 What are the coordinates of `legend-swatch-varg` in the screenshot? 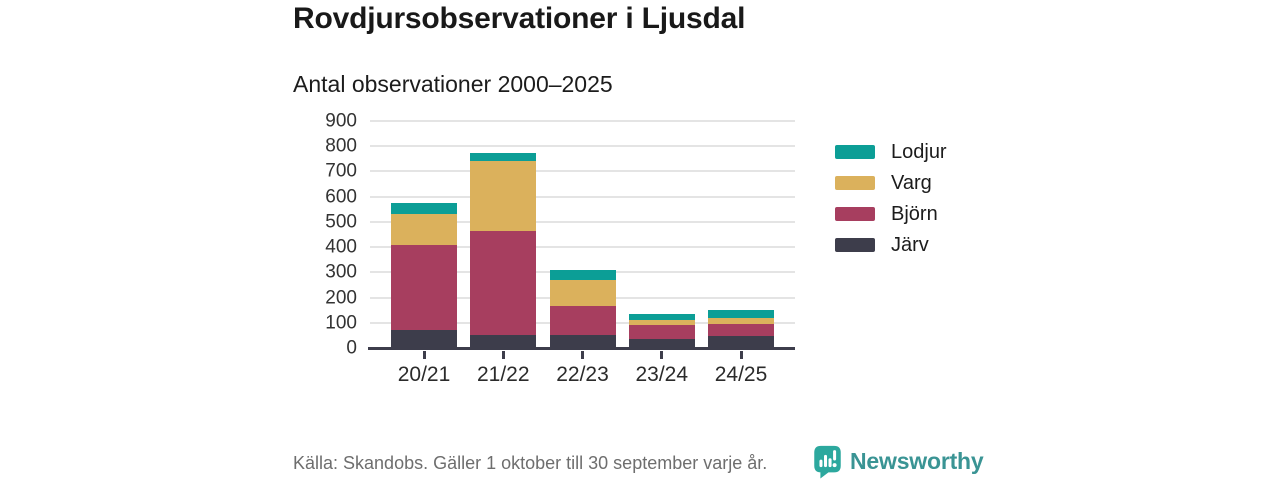 It's located at (855, 182).